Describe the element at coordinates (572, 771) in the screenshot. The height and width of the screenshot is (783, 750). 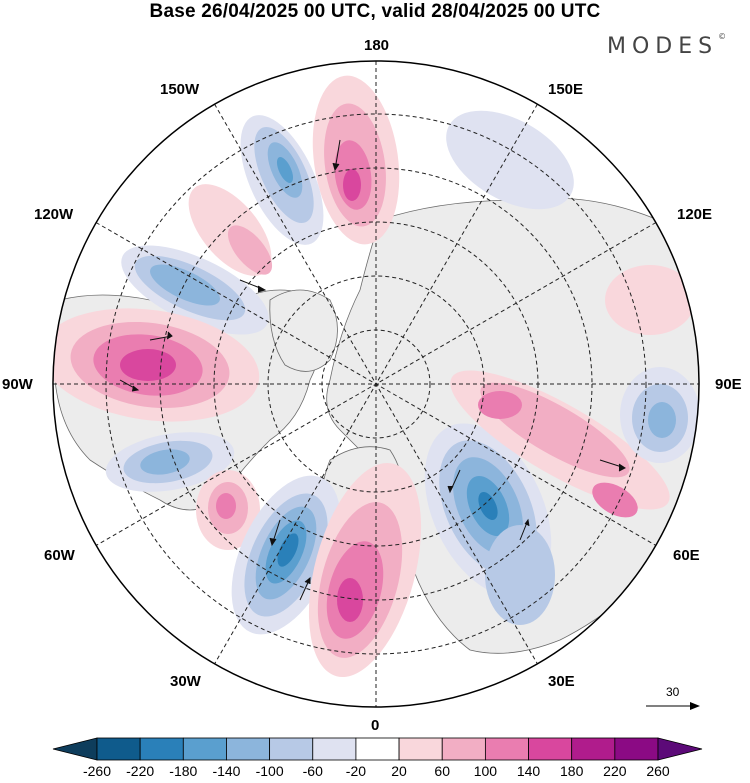
I see `colorbar-tick-label: 180` at that location.